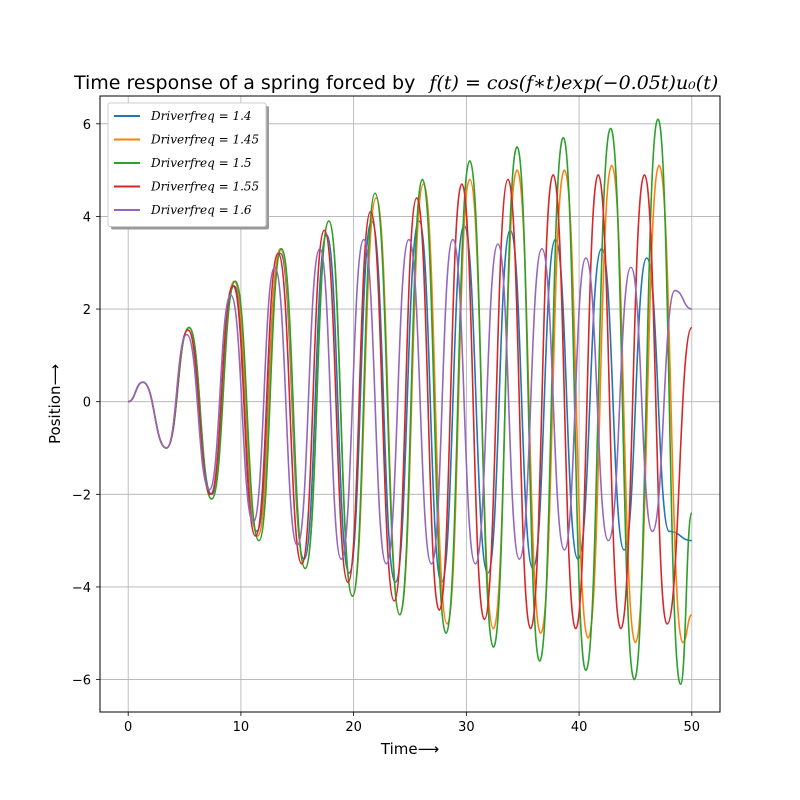 This screenshot has height=800, width=800. I want to click on legend-box, so click(187, 164).